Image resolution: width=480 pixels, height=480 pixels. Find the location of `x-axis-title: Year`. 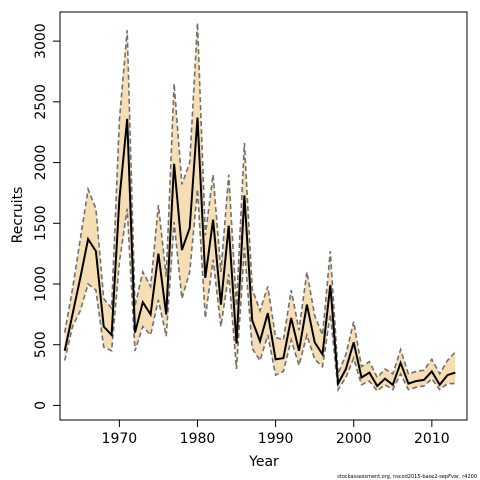

x-axis-title: Year is located at coordinates (263, 462).